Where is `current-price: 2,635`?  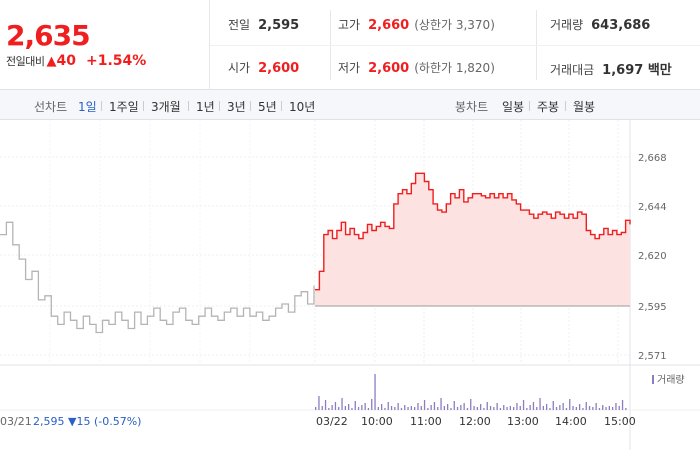 current-price: 2,635 is located at coordinates (48, 35).